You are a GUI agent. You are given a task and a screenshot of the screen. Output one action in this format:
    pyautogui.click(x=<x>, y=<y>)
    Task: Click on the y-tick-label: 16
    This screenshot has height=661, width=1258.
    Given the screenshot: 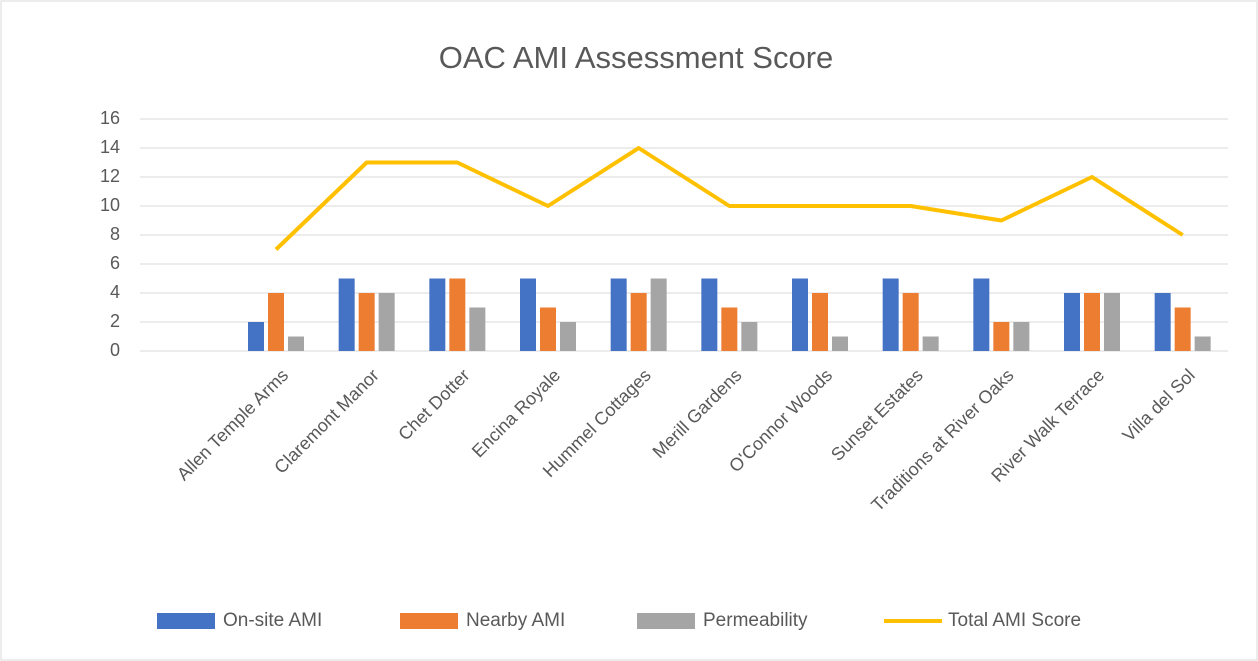 What is the action you would take?
    pyautogui.click(x=110, y=118)
    